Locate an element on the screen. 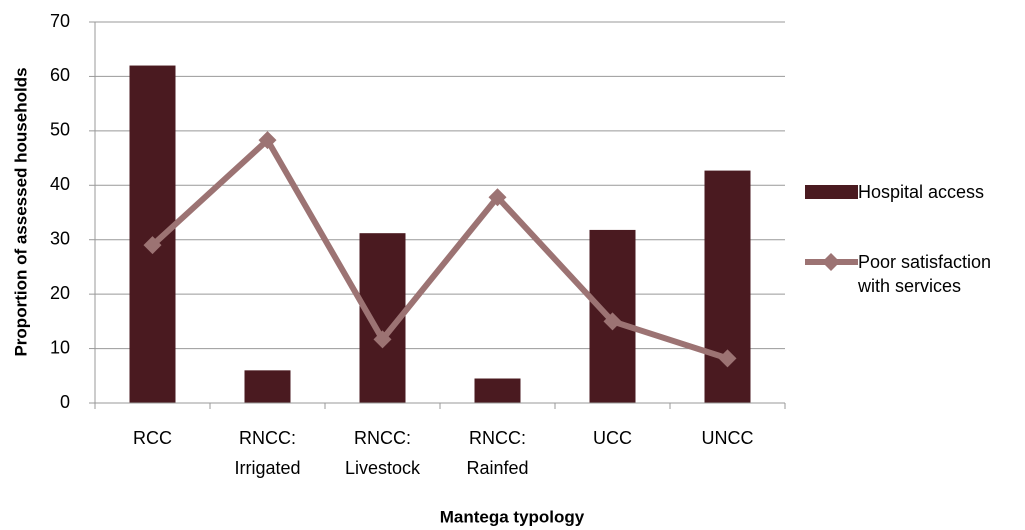  legend-item: Poor satisfaction with services is located at coordinates (915, 274).